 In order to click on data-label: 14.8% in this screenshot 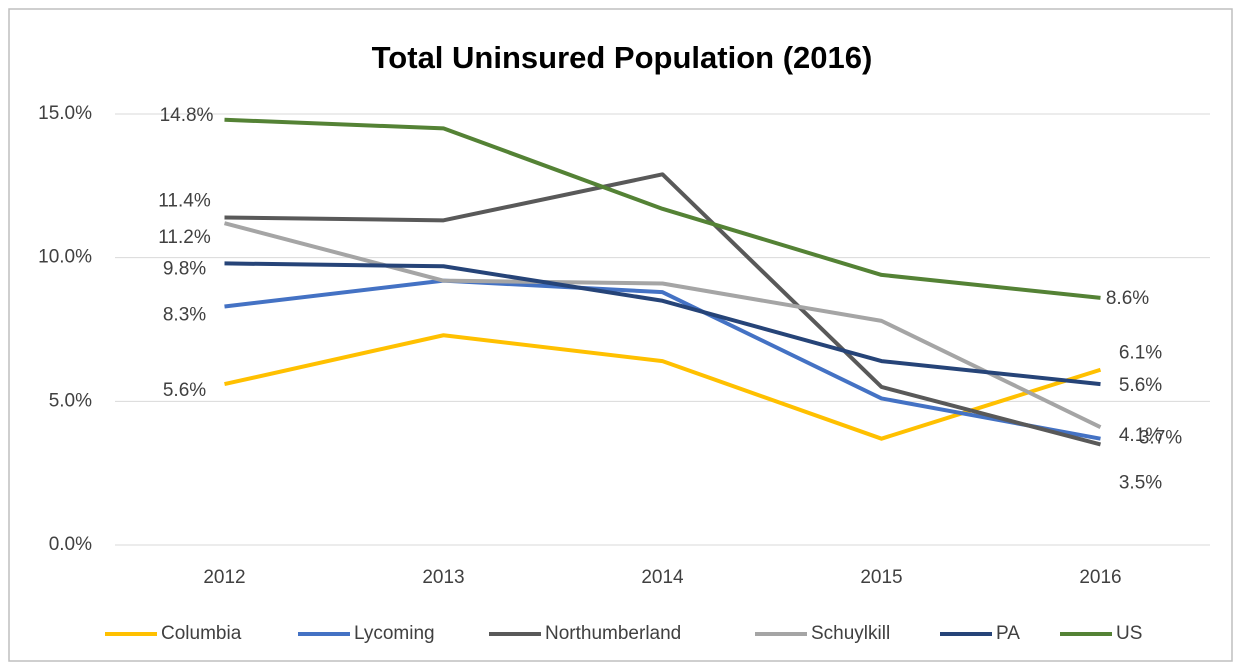, I will do `click(187, 115)`.